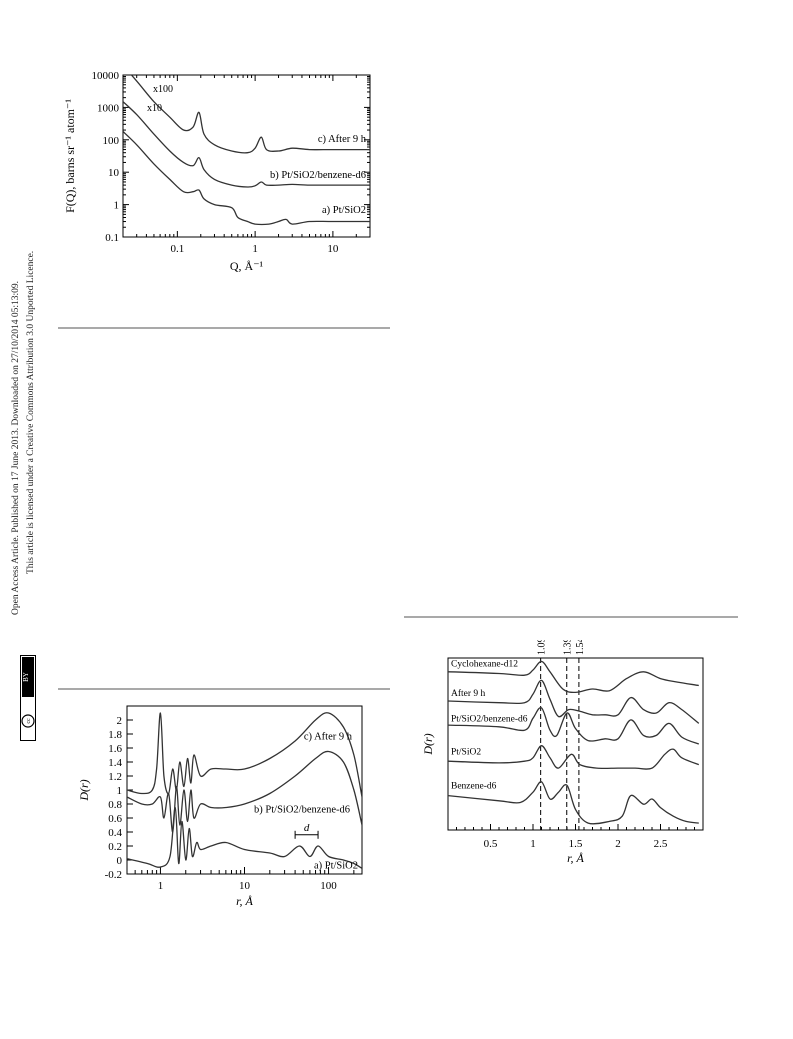  I want to click on x-tick-label: 0.5, so click(491, 844).